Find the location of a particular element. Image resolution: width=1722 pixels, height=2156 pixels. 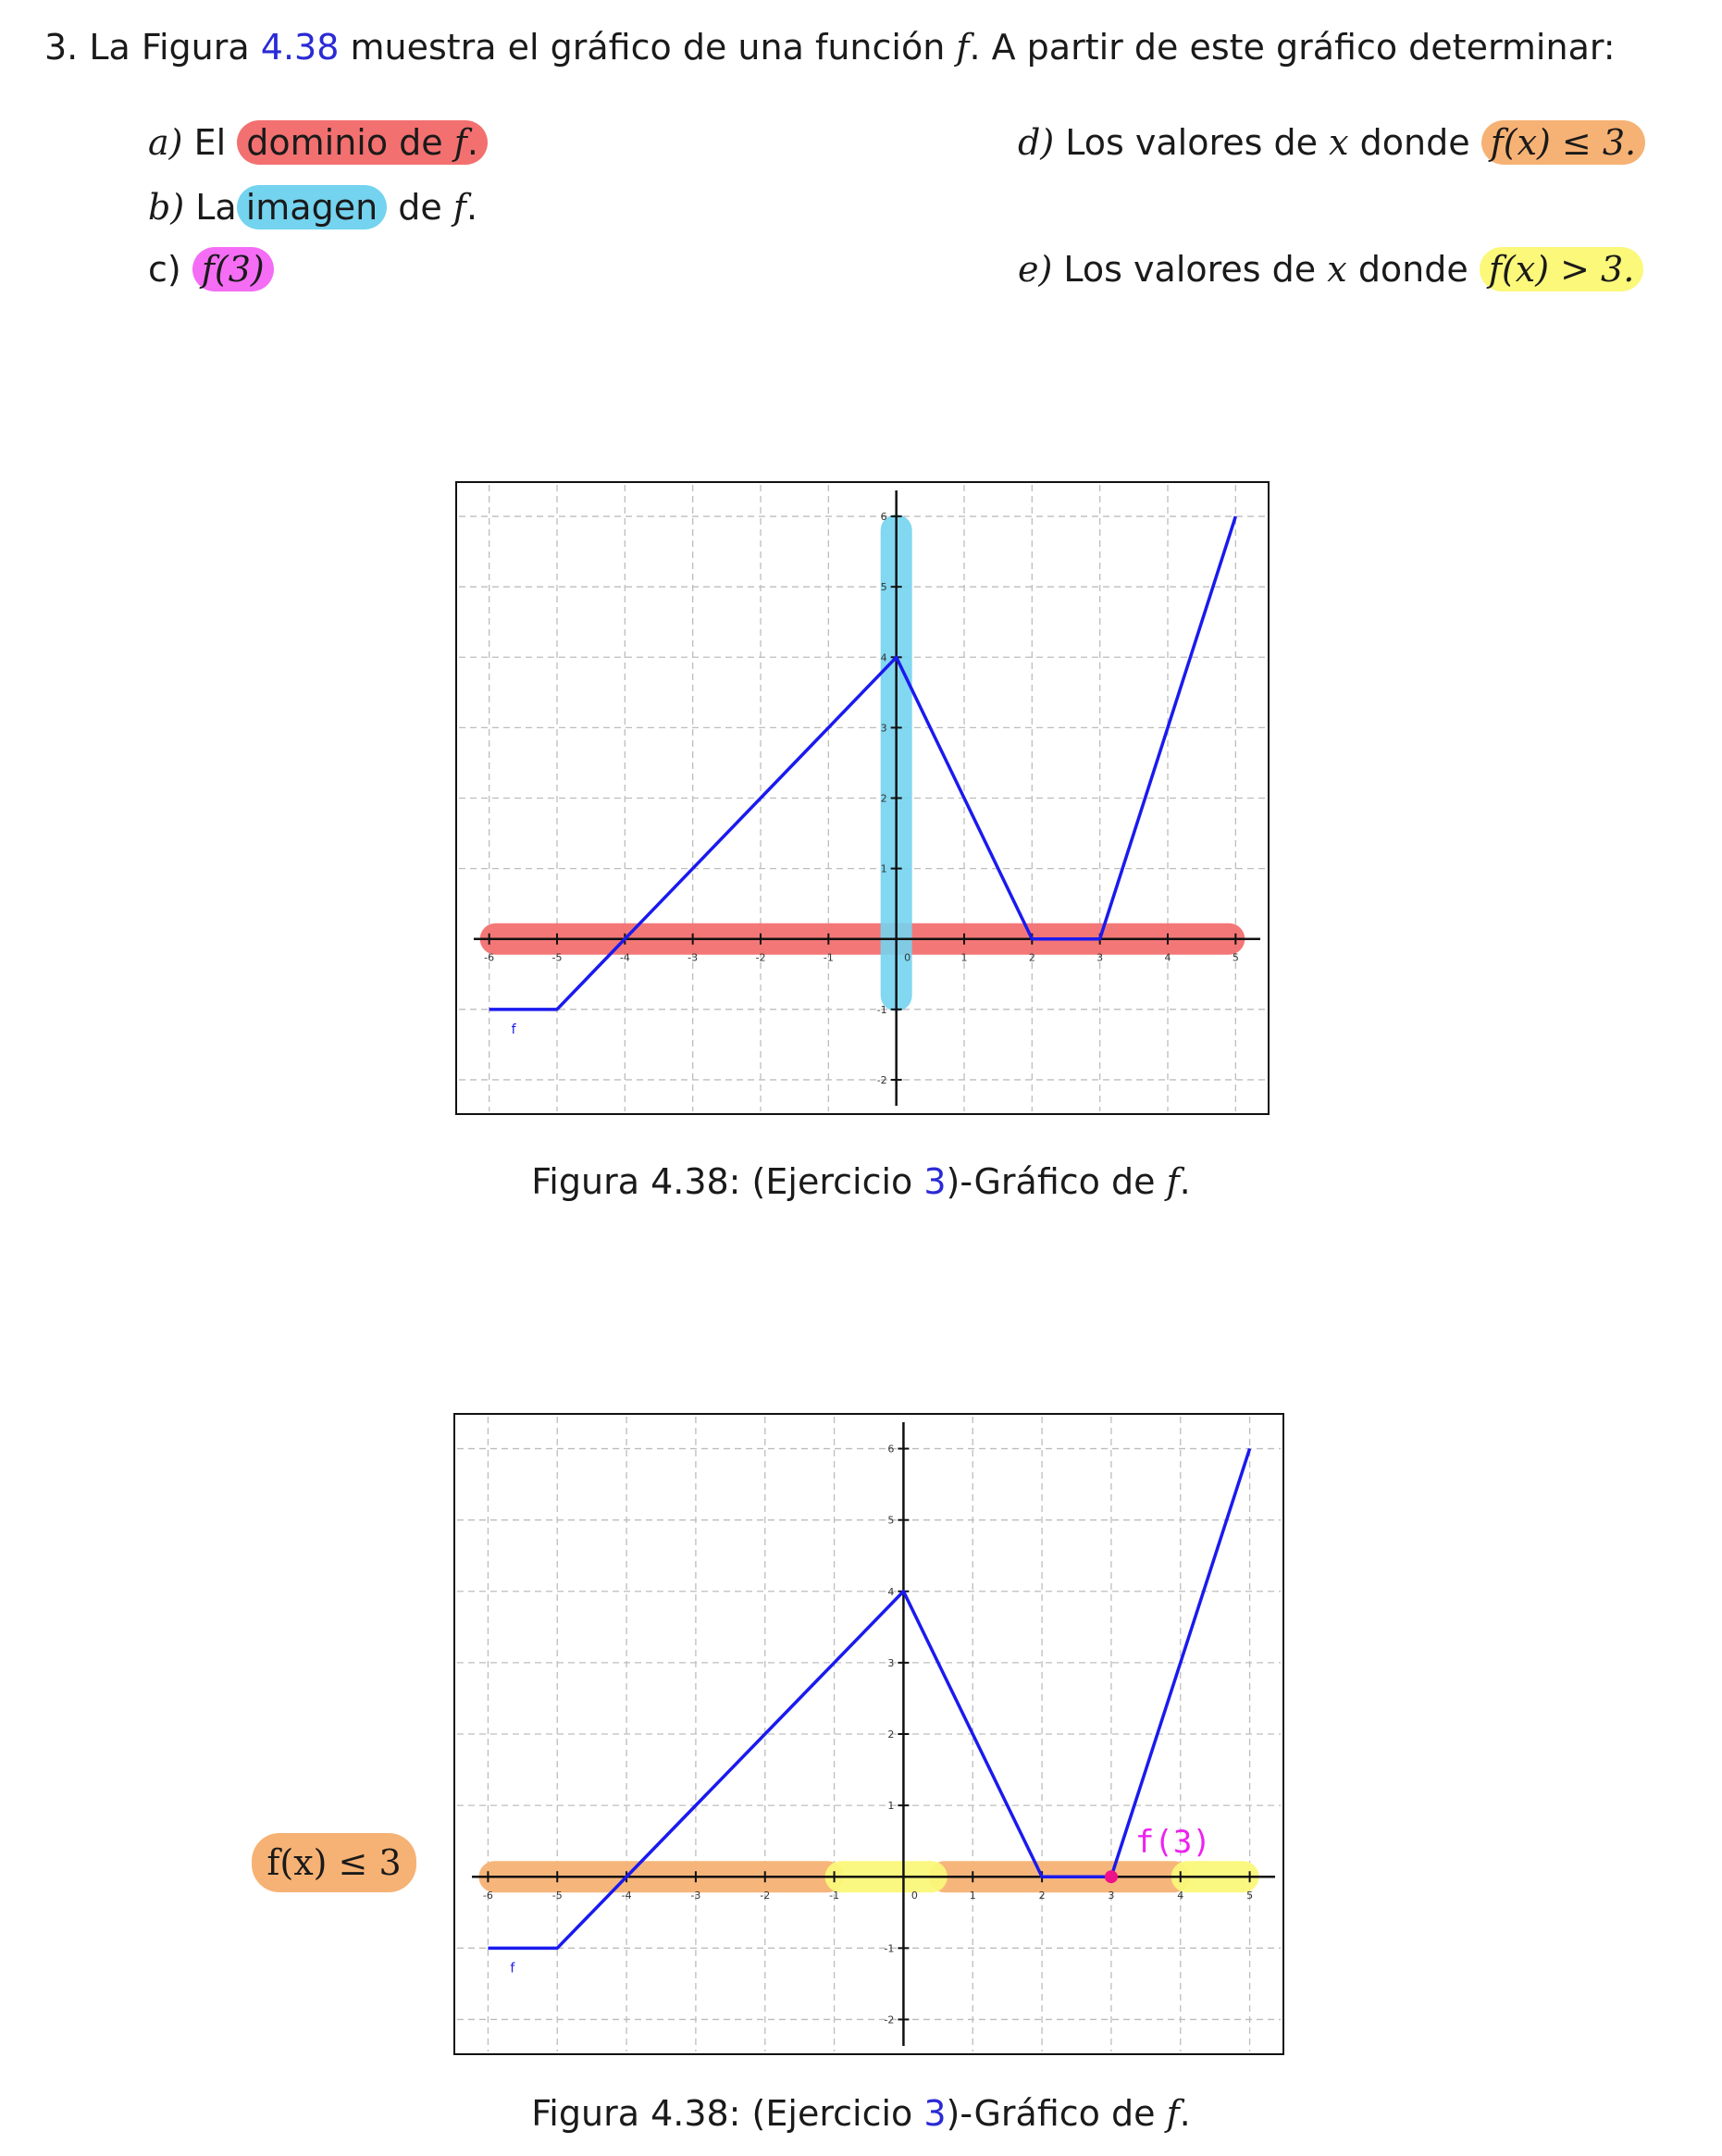

gt-highlight: f(x) > 3. is located at coordinates (1561, 269).